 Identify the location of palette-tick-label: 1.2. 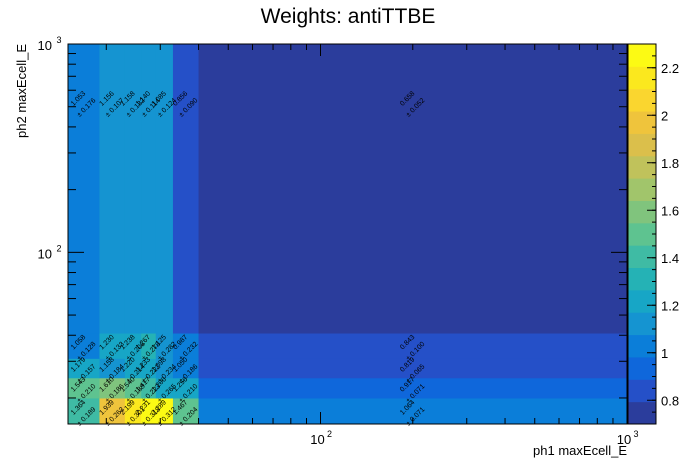
(670, 305).